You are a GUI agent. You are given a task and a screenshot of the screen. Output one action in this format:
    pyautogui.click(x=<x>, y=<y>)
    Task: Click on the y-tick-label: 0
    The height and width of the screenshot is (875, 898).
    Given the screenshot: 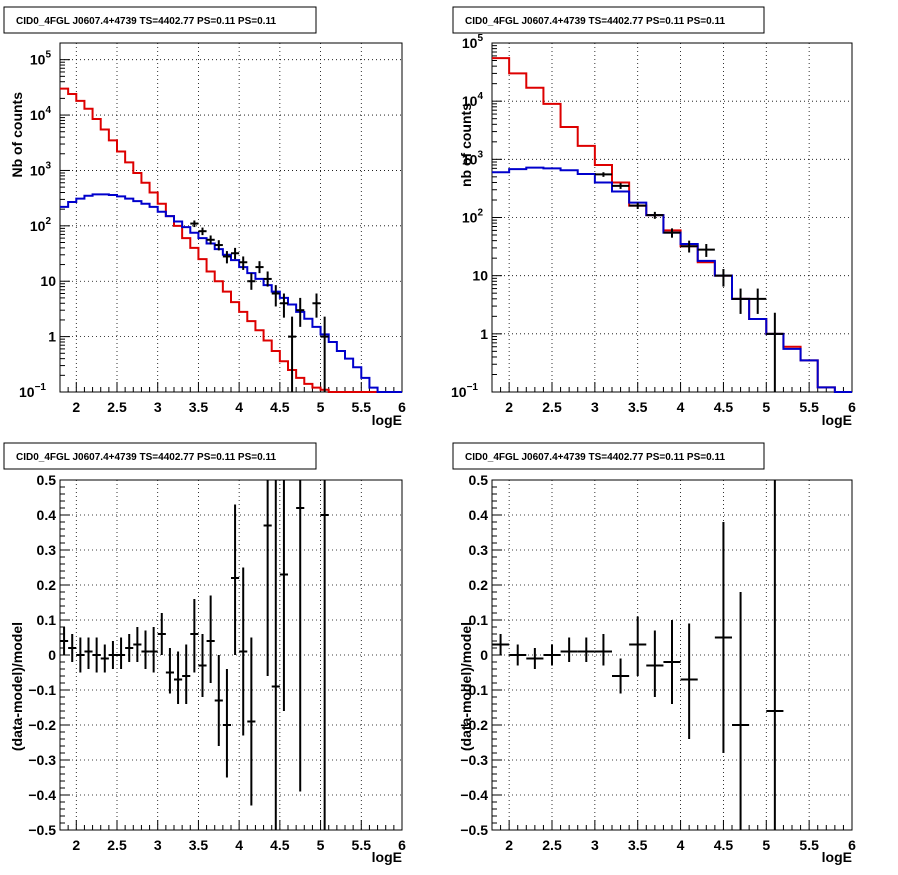 What is the action you would take?
    pyautogui.click(x=484, y=655)
    